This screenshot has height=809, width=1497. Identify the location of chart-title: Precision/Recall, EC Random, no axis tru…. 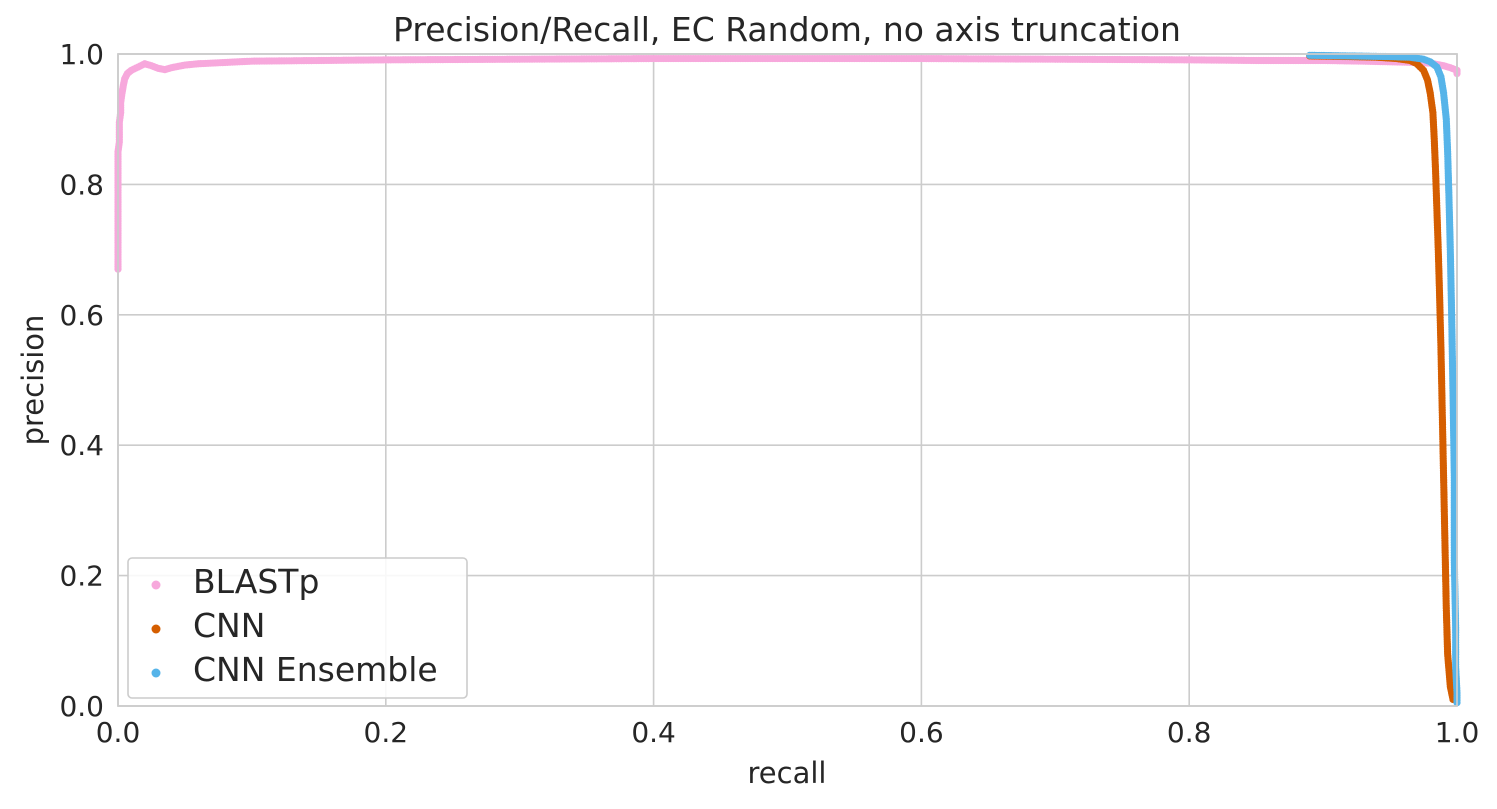
(787, 29).